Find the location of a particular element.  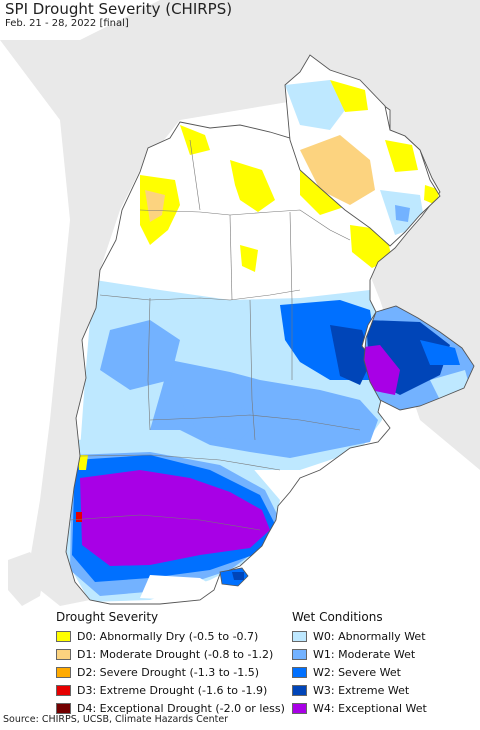

legend-label-d0: D0: Abnormally Dry (-0.5 to -0.7) is located at coordinates (168, 636).